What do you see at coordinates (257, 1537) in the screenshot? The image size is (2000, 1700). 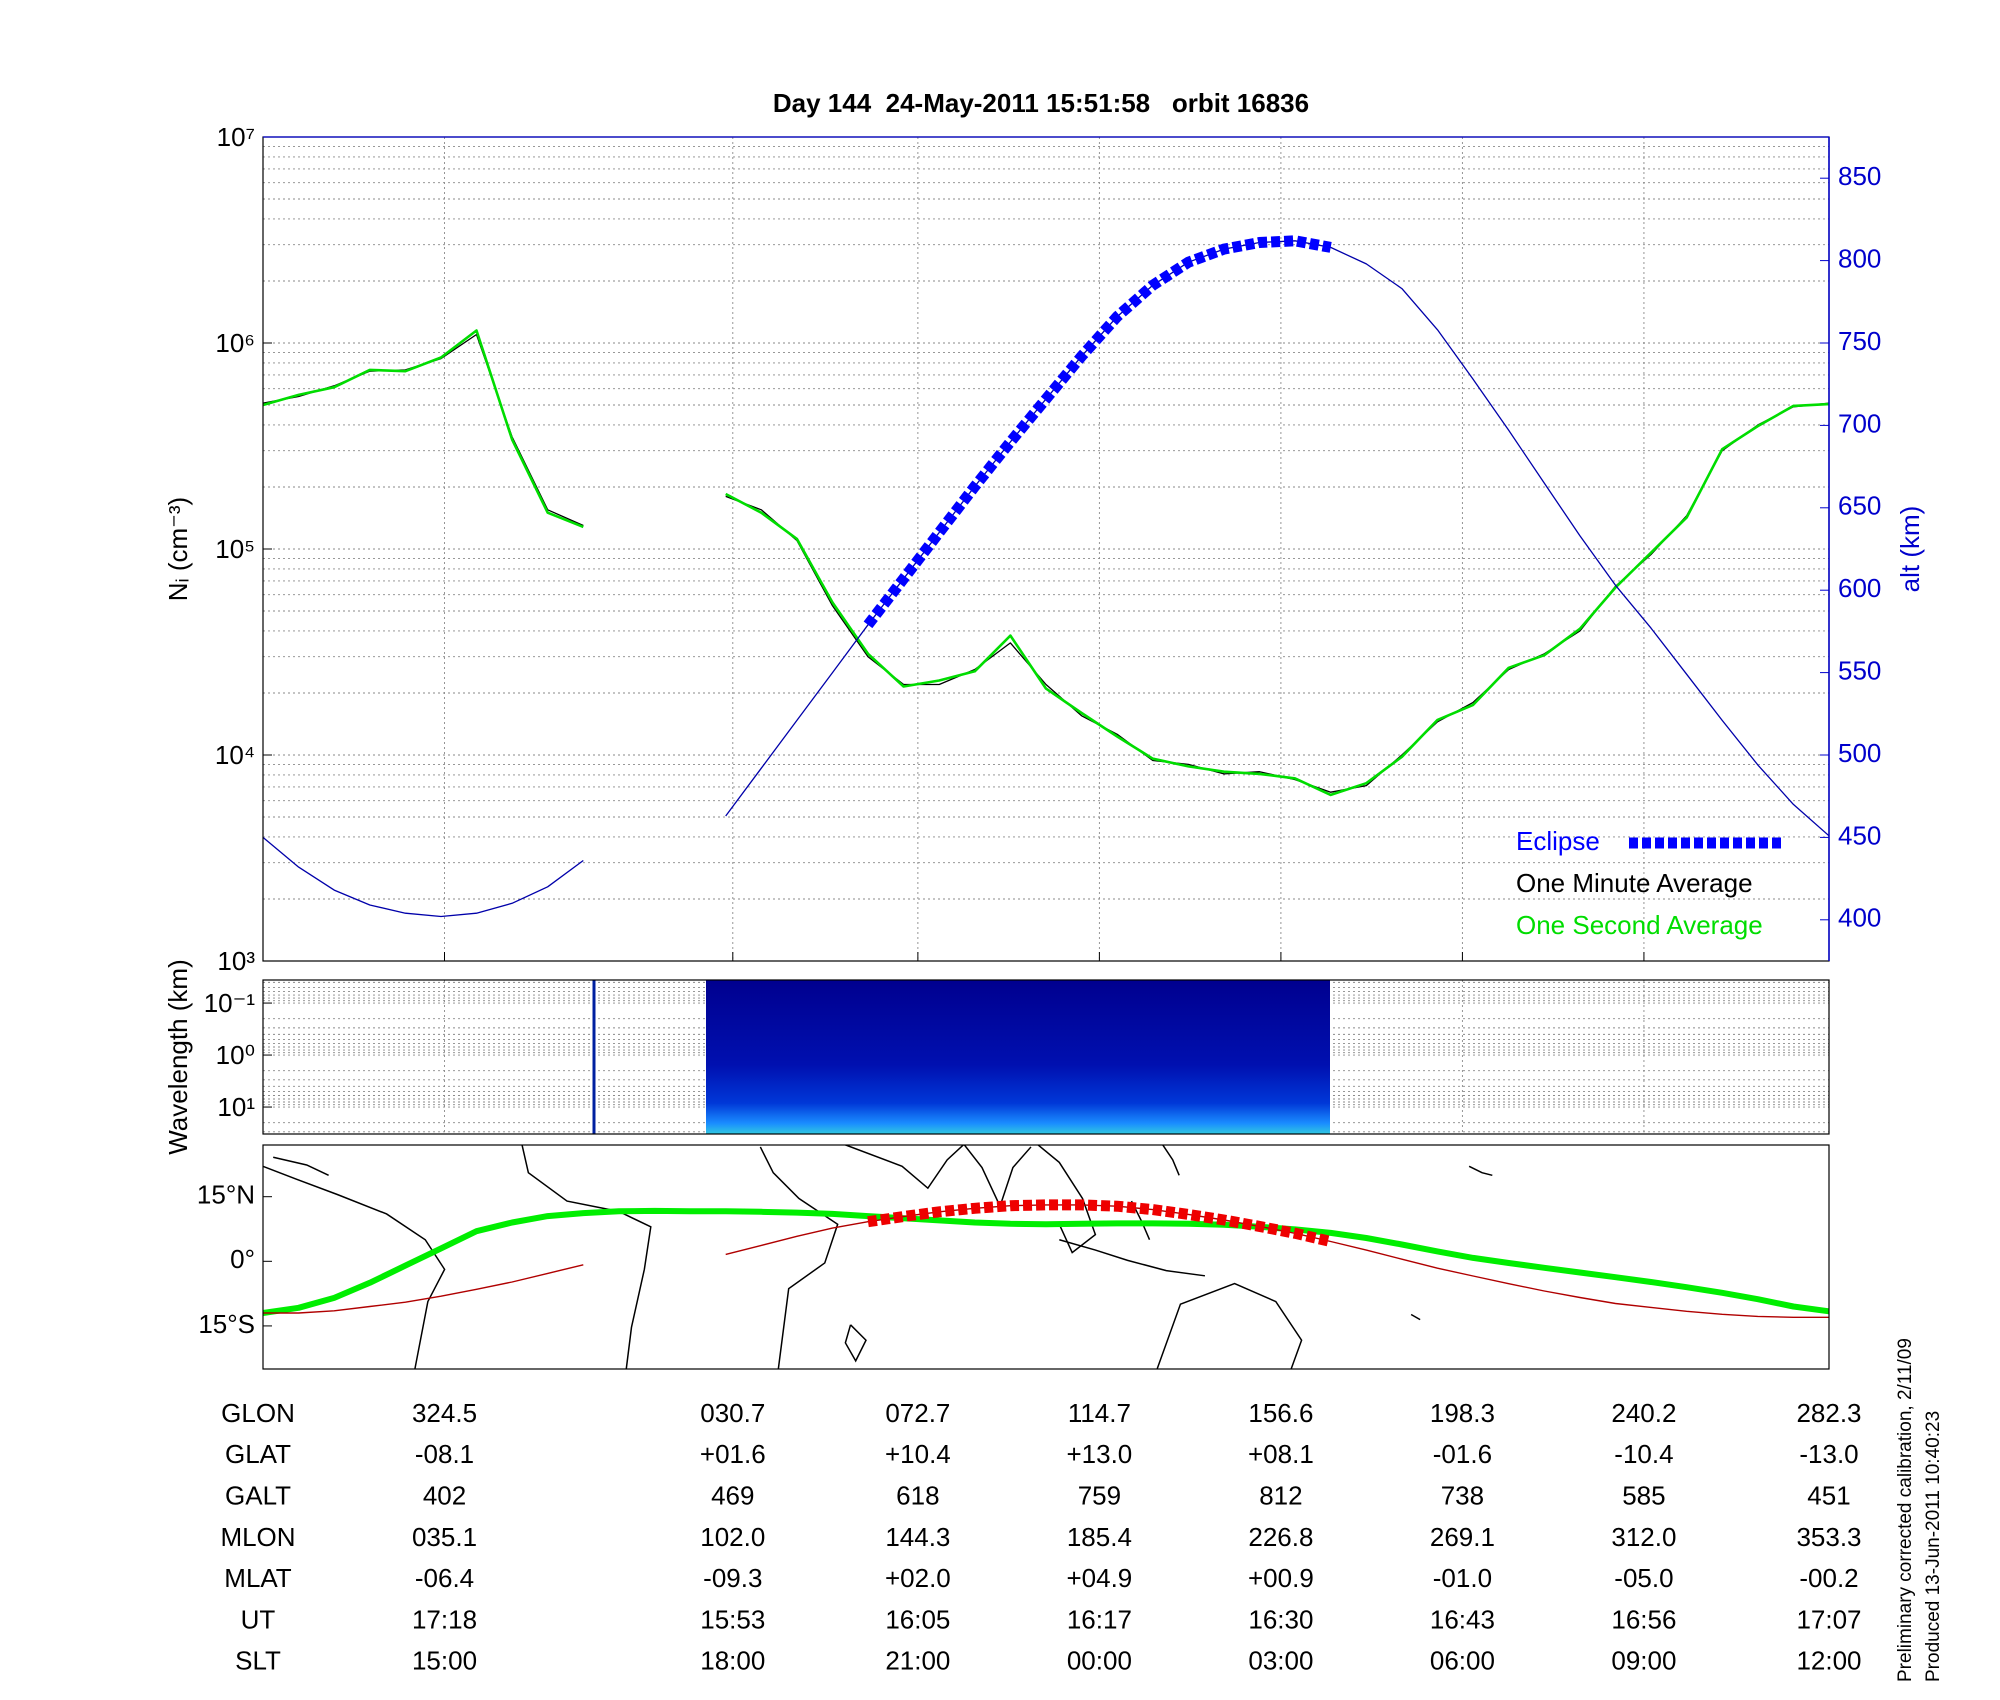 I see `row-label: MLON` at bounding box center [257, 1537].